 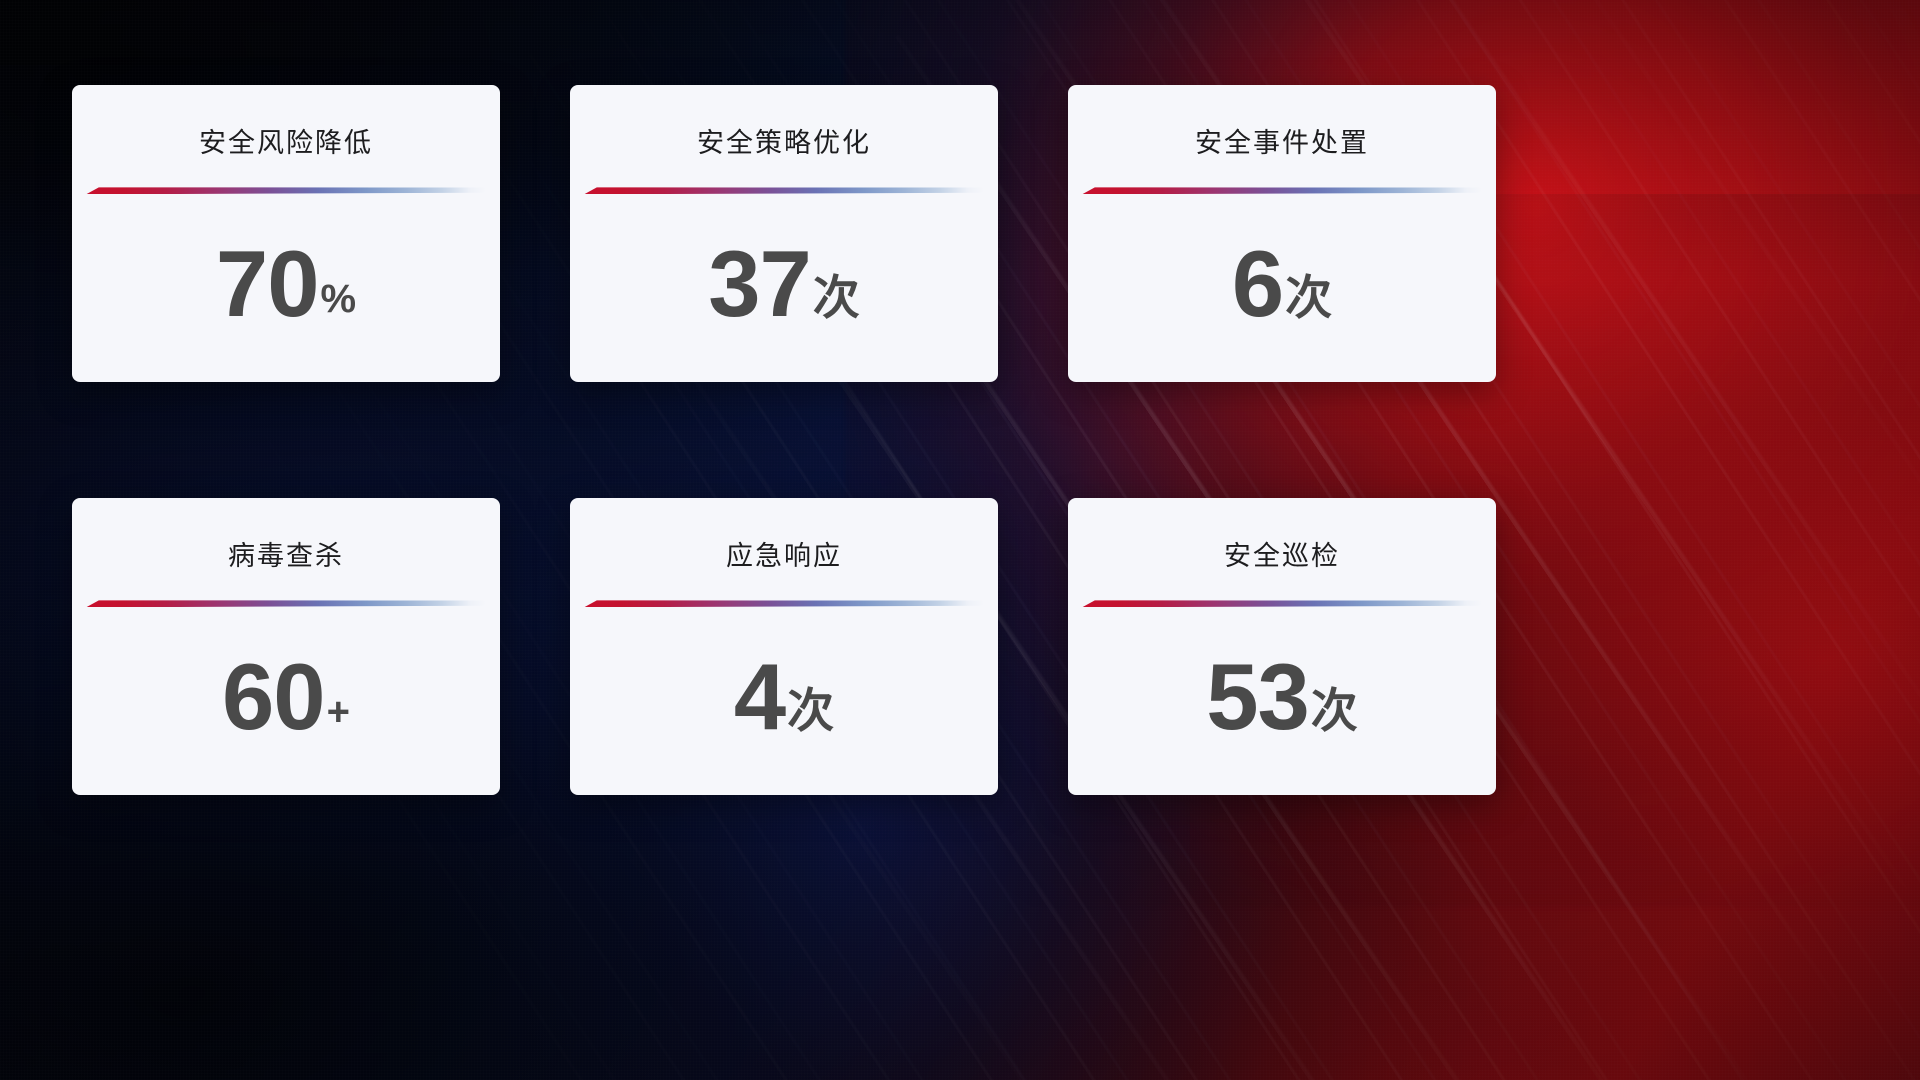 What do you see at coordinates (784, 556) in the screenshot?
I see `metric-card-title: 应急响应` at bounding box center [784, 556].